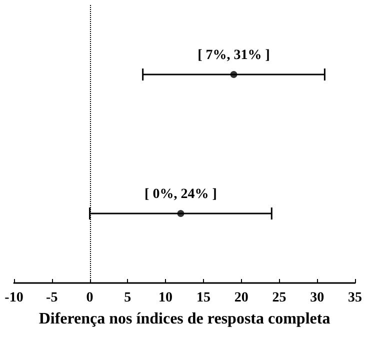 This screenshot has height=341, width=369. Describe the element at coordinates (180, 194) in the screenshot. I see `annotation: [ 0%, 24% ]` at that location.